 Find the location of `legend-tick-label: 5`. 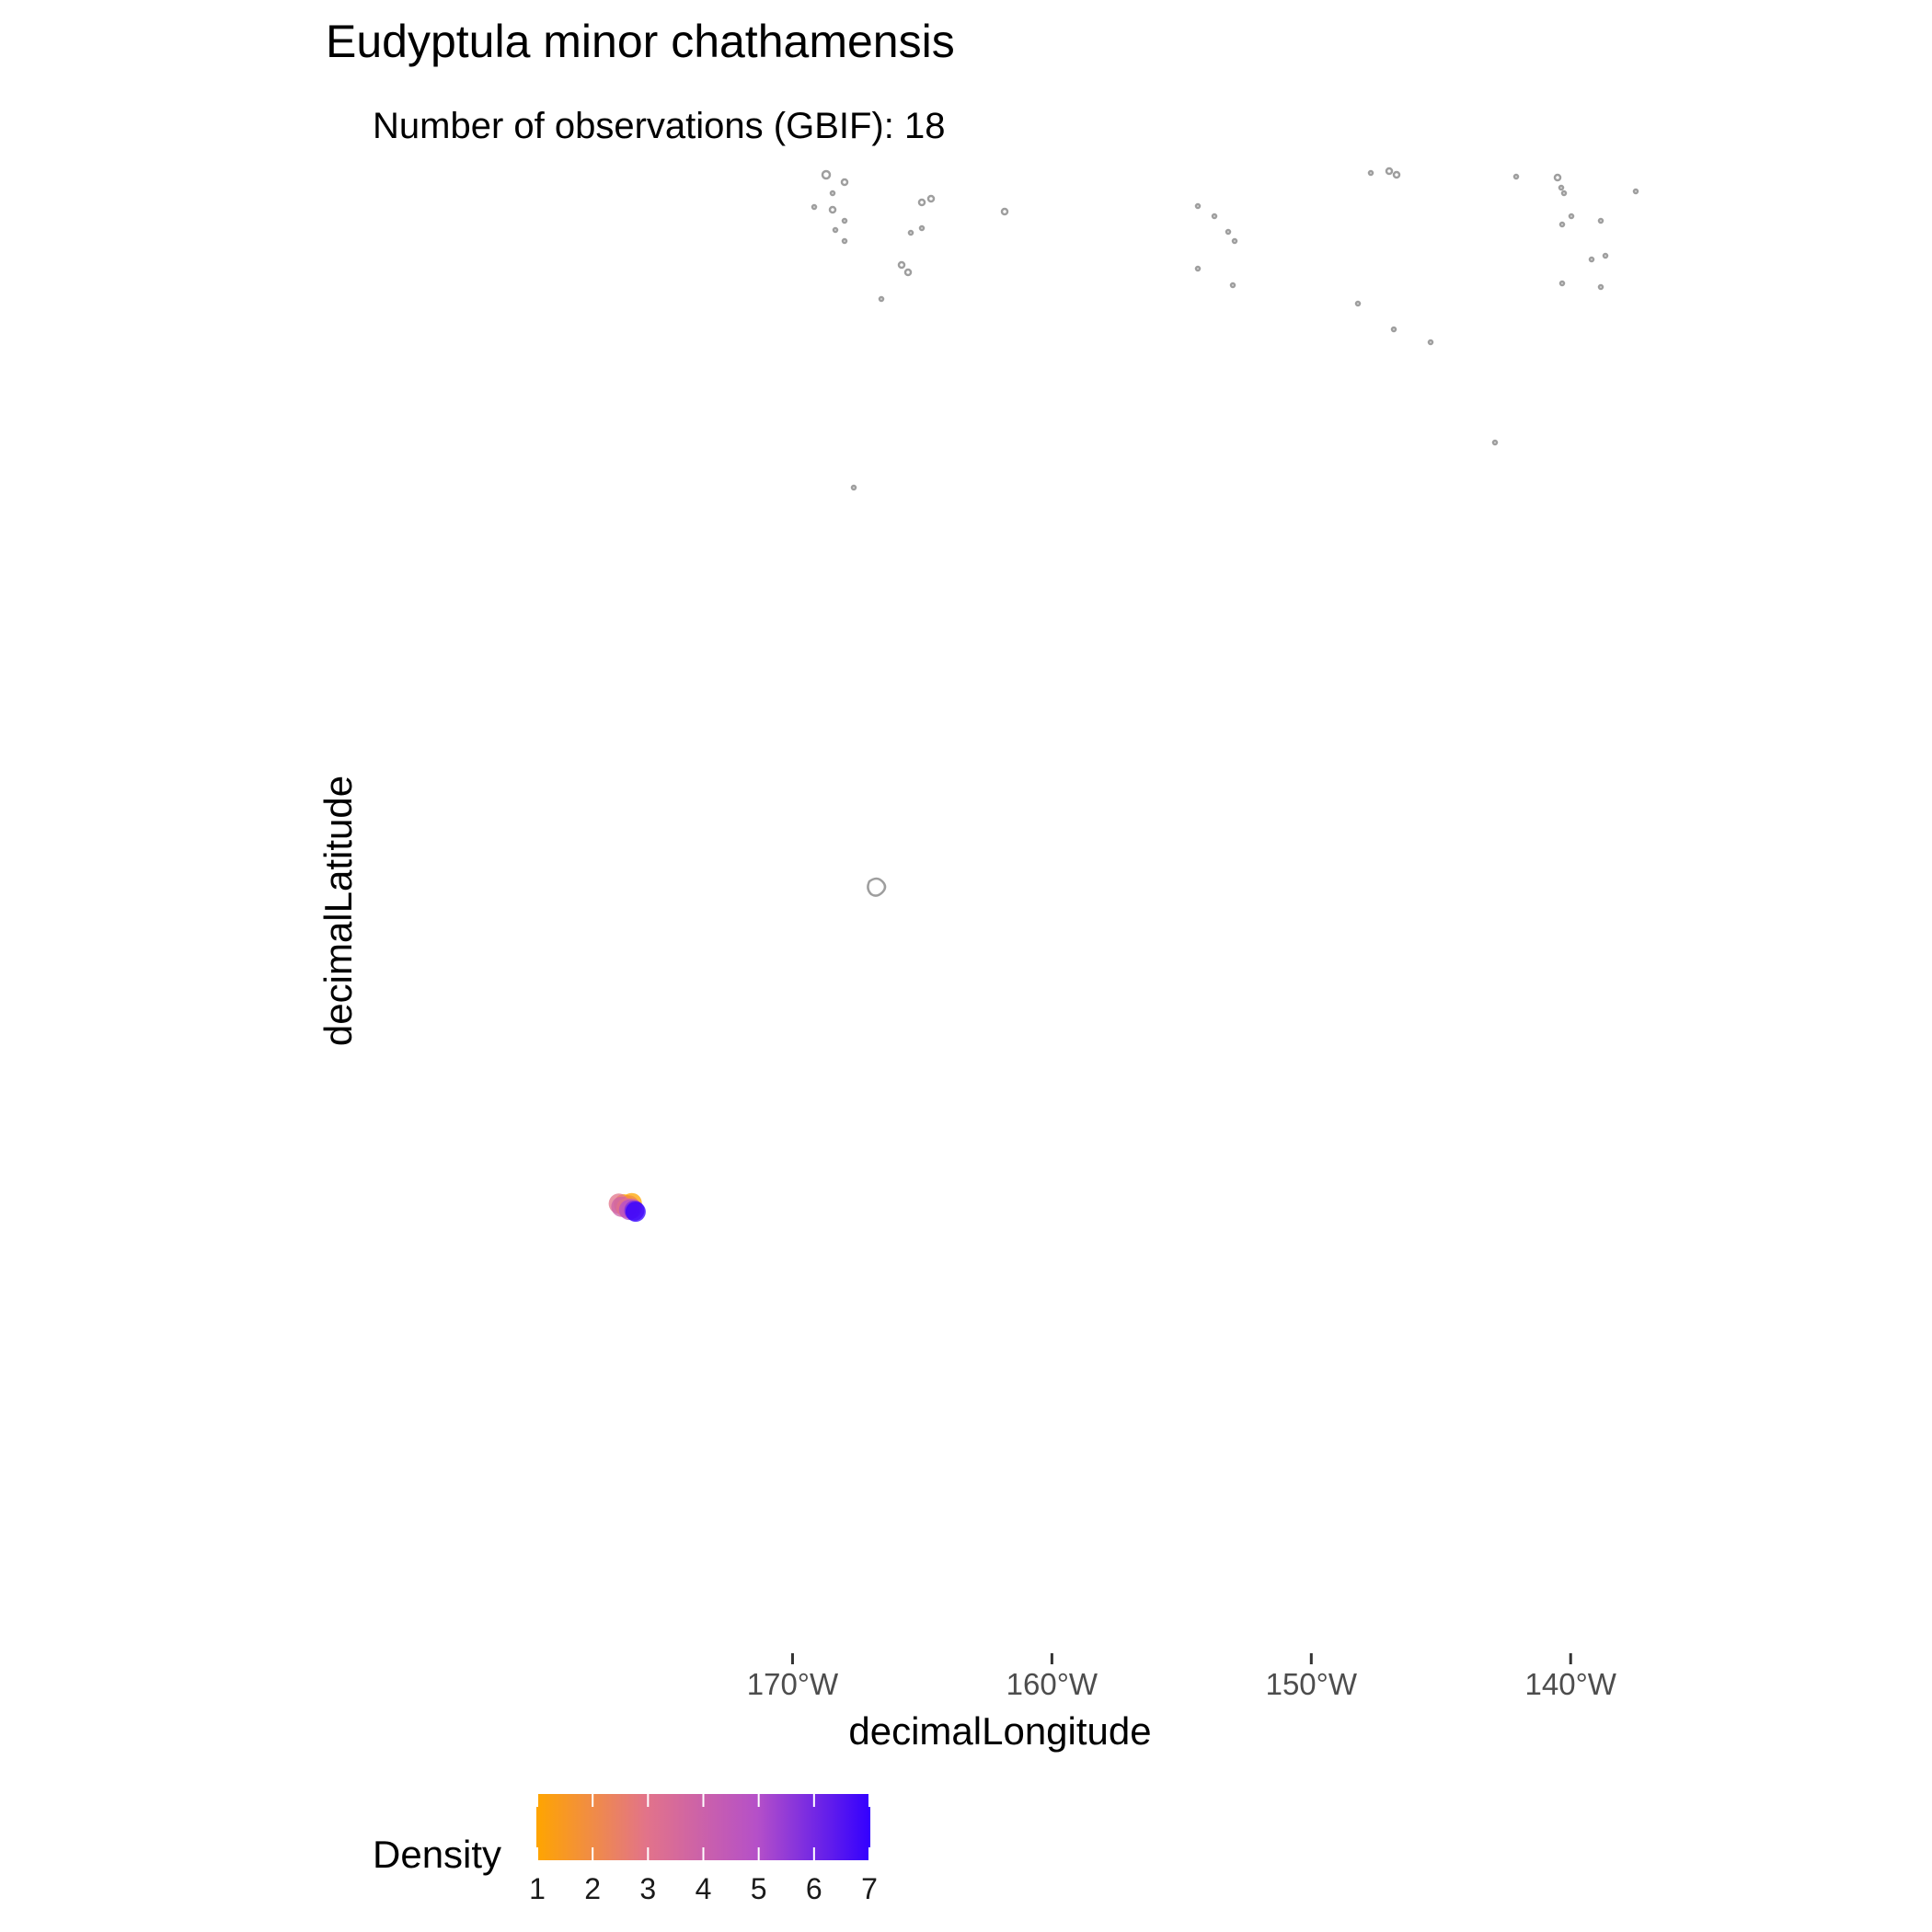

legend-tick-label: 5 is located at coordinates (759, 1888).